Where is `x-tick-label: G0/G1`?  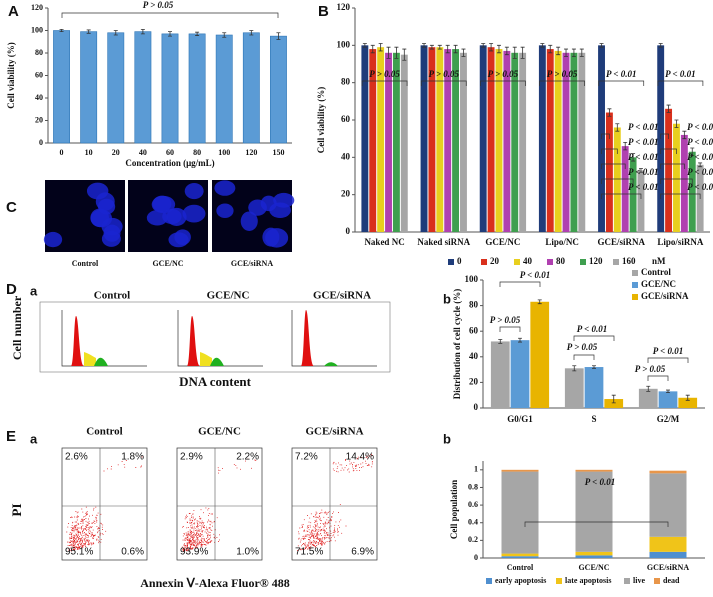
x-tick-label: G0/G1 is located at coordinates (520, 419).